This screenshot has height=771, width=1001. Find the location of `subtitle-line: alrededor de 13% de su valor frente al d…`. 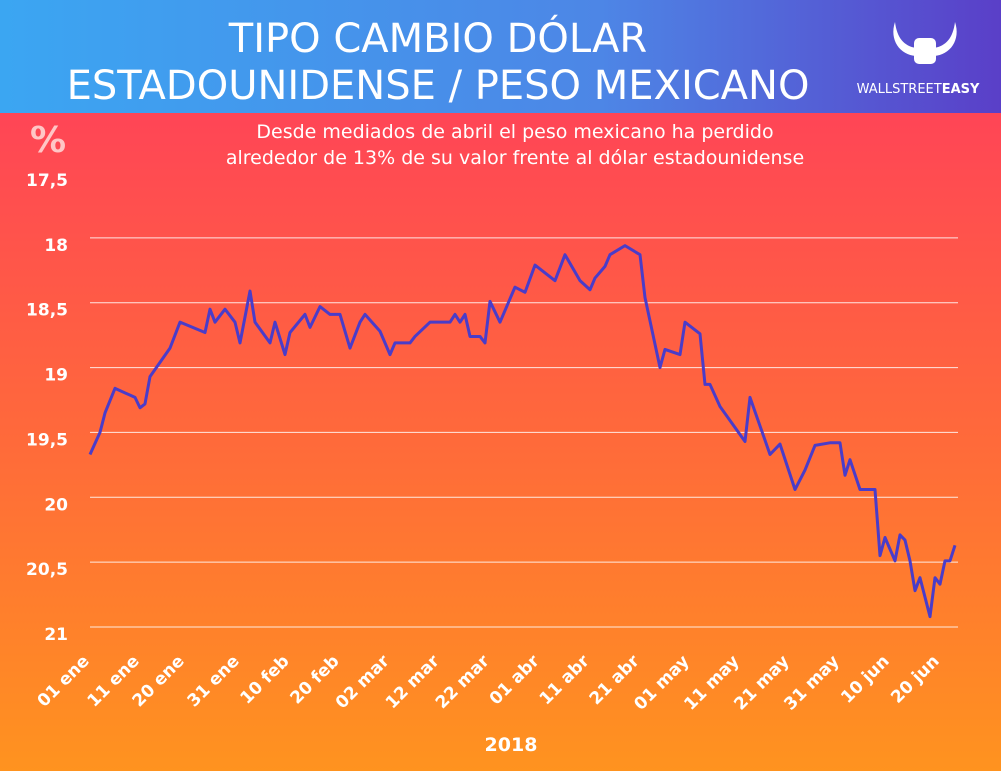

subtitle-line: alrededor de 13% de su valor frente al d… is located at coordinates (515, 158).